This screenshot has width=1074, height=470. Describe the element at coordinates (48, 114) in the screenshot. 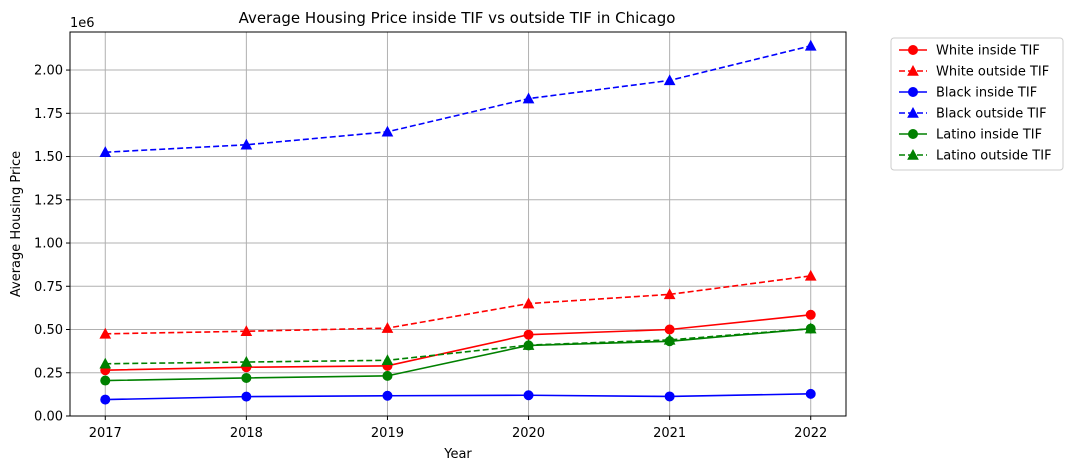

I see `y-tick-label: 1.75` at that location.